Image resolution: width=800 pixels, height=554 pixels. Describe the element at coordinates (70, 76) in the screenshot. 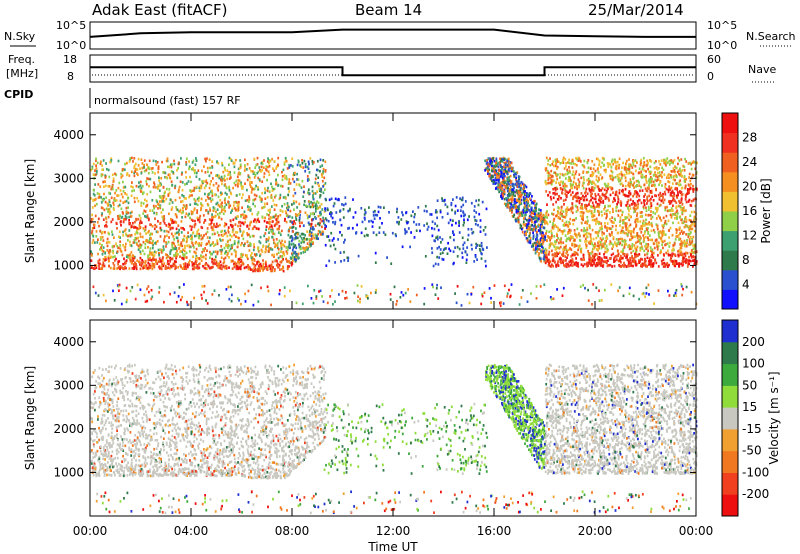

I see `freq-left-tick-low: 8` at that location.